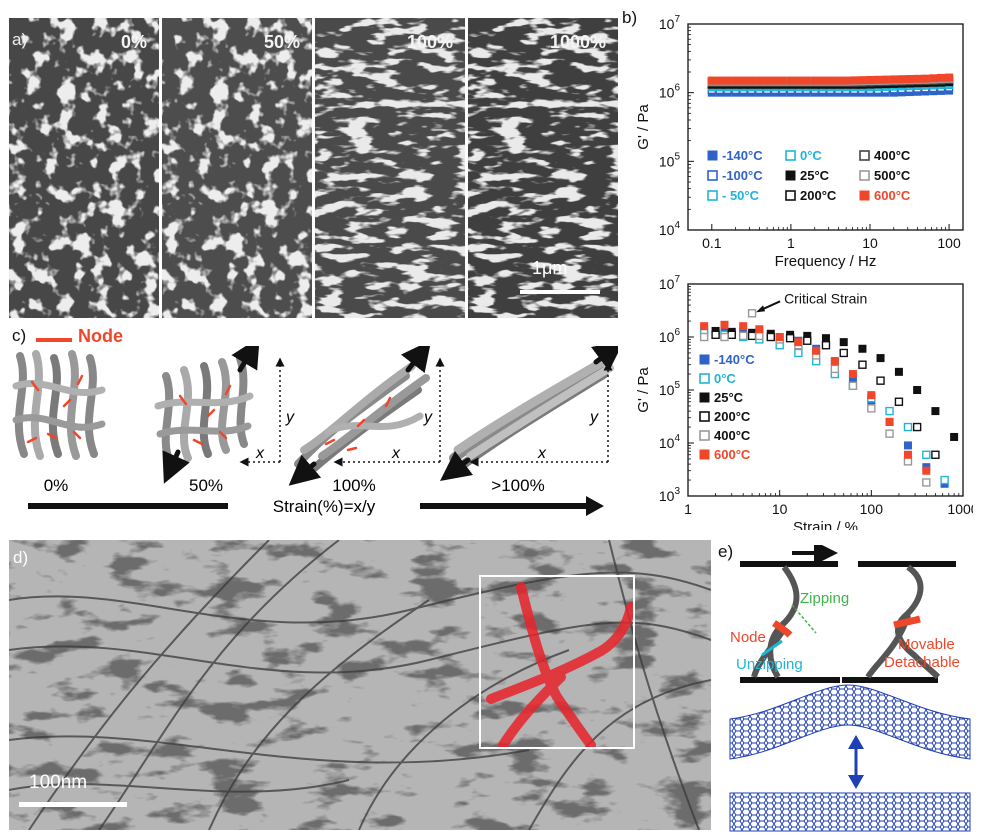 Image resolution: width=985 pixels, height=834 pixels. Describe the element at coordinates (54, 340) in the screenshot. I see `node-legend-swatch` at that location.